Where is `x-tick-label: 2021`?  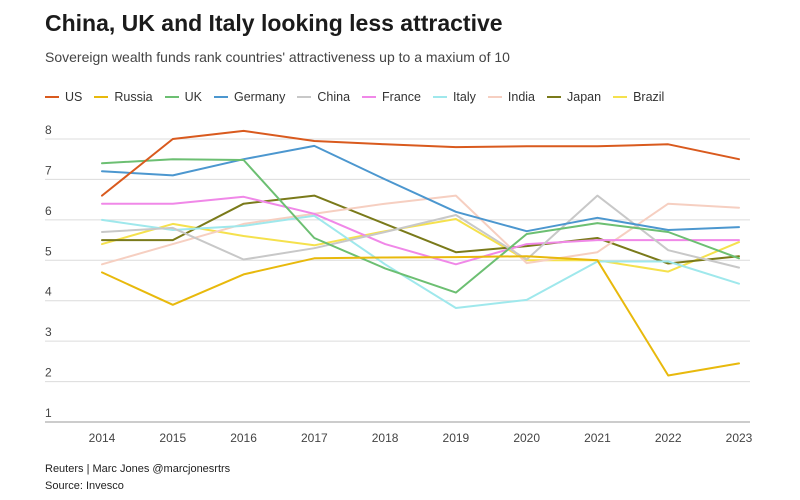 x-tick-label: 2021 is located at coordinates (597, 438).